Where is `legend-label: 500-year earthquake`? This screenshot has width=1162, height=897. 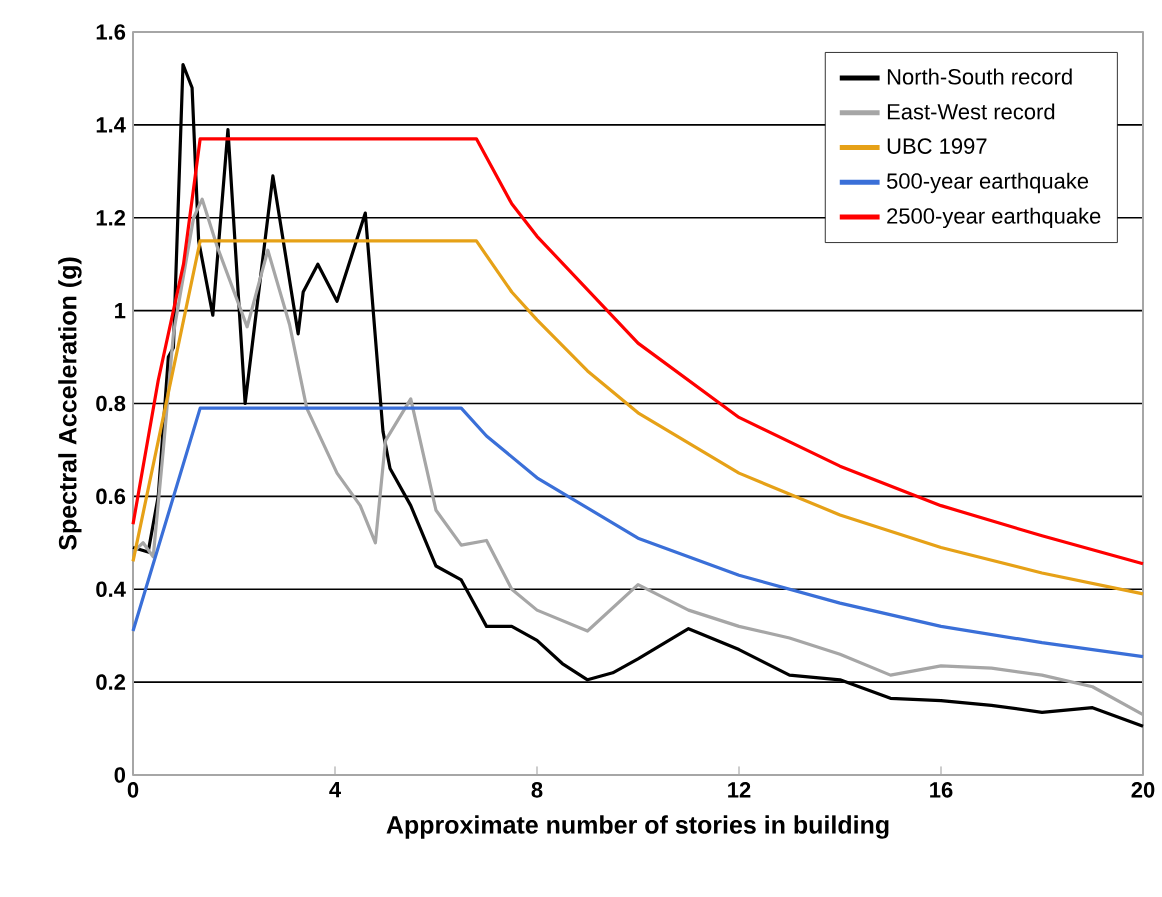
legend-label: 500-year earthquake is located at coordinates (987, 183).